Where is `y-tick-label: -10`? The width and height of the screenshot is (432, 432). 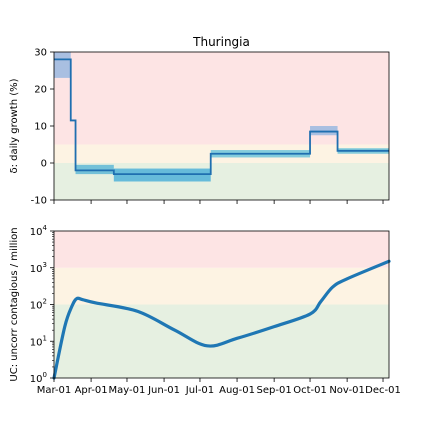
y-tick-label: -10 is located at coordinates (39, 201).